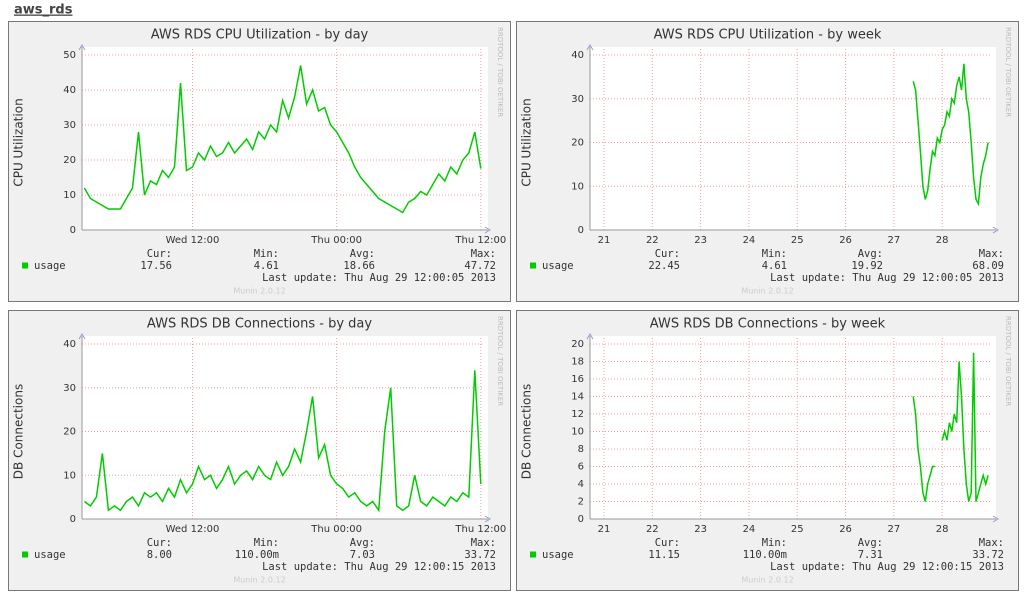 Image resolution: width=1024 pixels, height=596 pixels. I want to click on x-tick-label: 27, so click(893, 240).